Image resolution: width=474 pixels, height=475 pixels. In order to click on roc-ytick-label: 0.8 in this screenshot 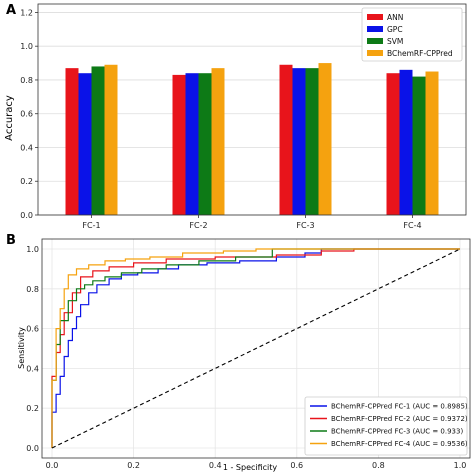, I will do `click(32, 289)`.